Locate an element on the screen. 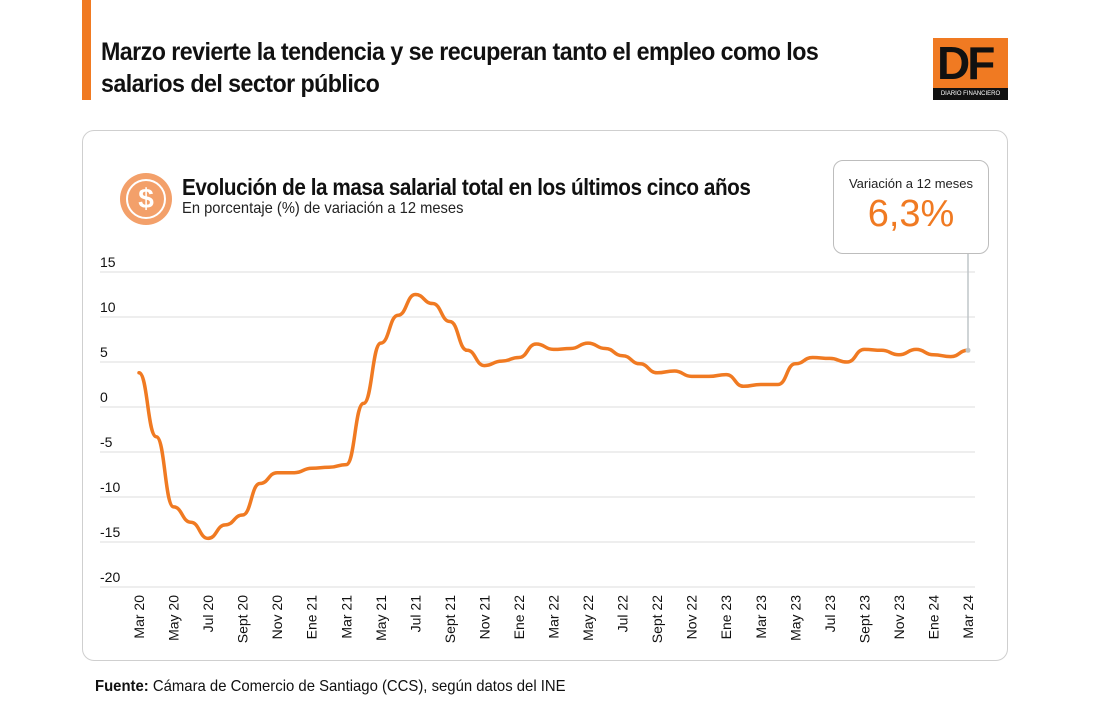 The width and height of the screenshot is (1095, 720). x-tick-label: Mar 24 is located at coordinates (968, 617).